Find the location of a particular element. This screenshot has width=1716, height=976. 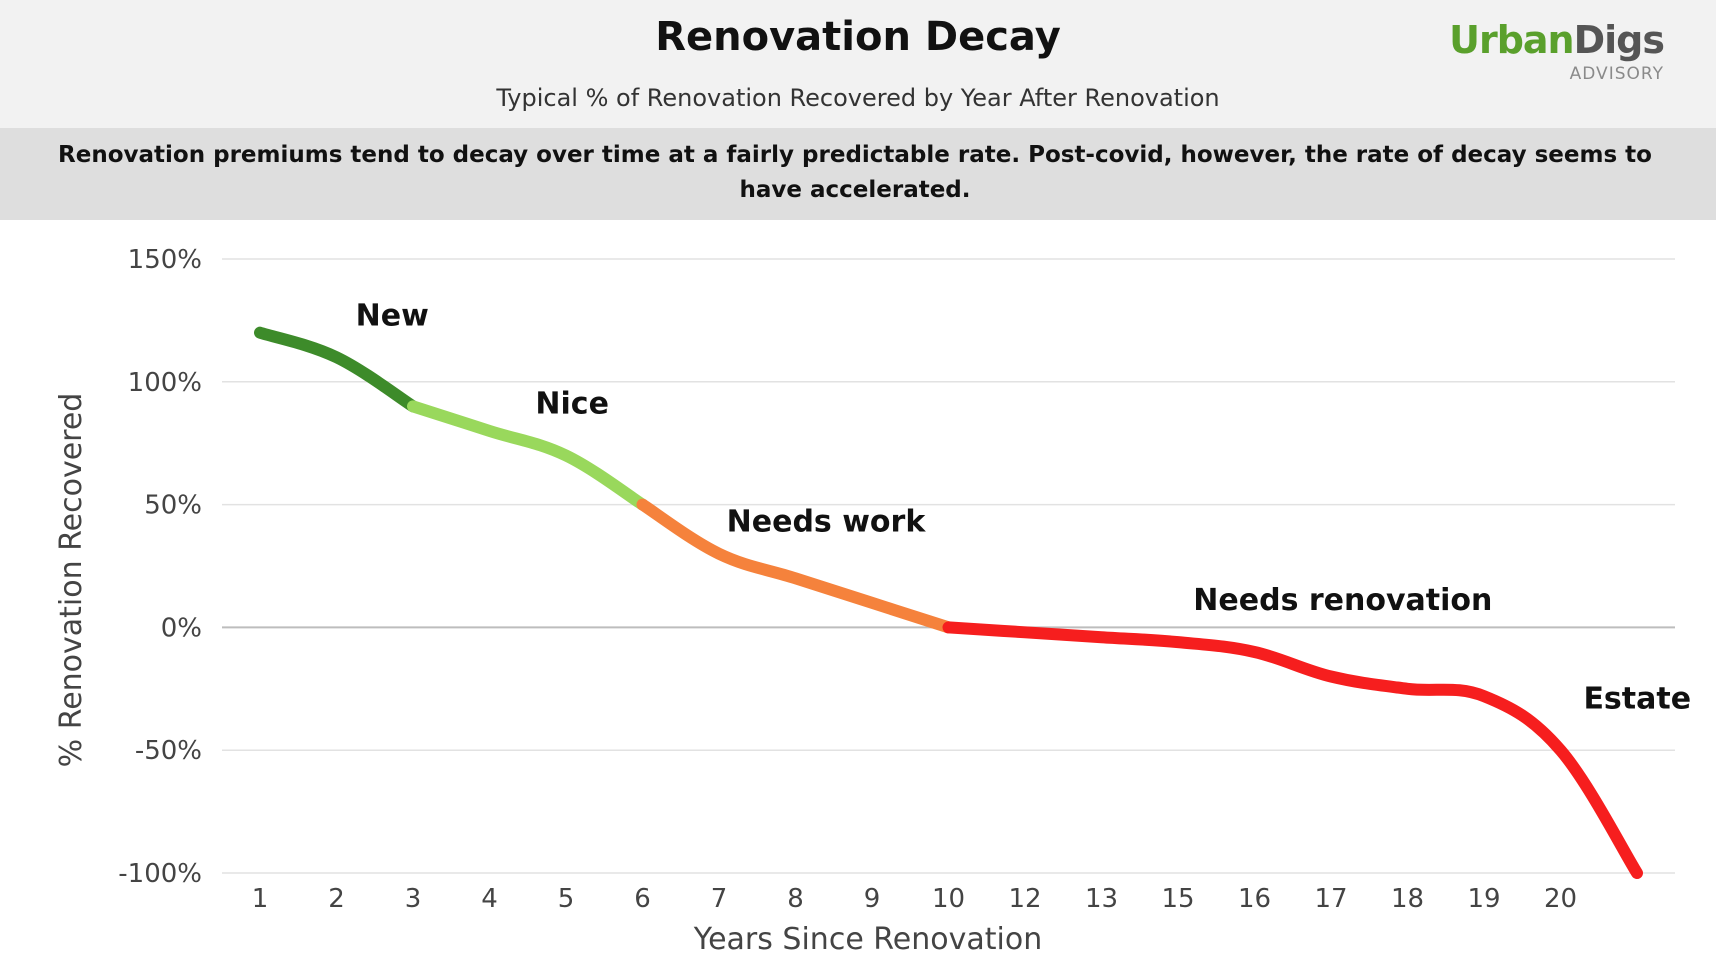

header-band is located at coordinates (858, 64).